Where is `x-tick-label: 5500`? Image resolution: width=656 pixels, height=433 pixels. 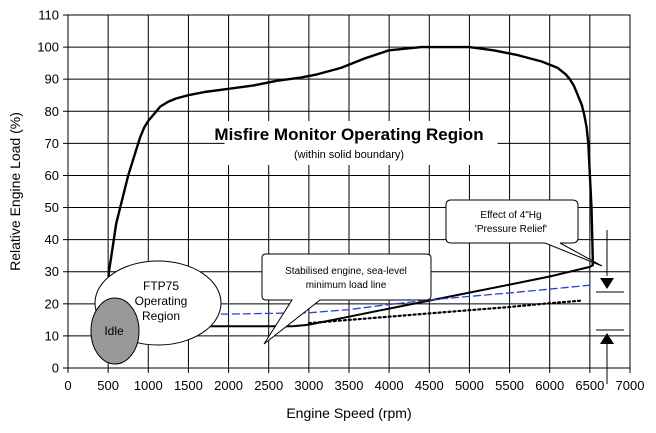 x-tick-label: 5500 is located at coordinates (509, 385).